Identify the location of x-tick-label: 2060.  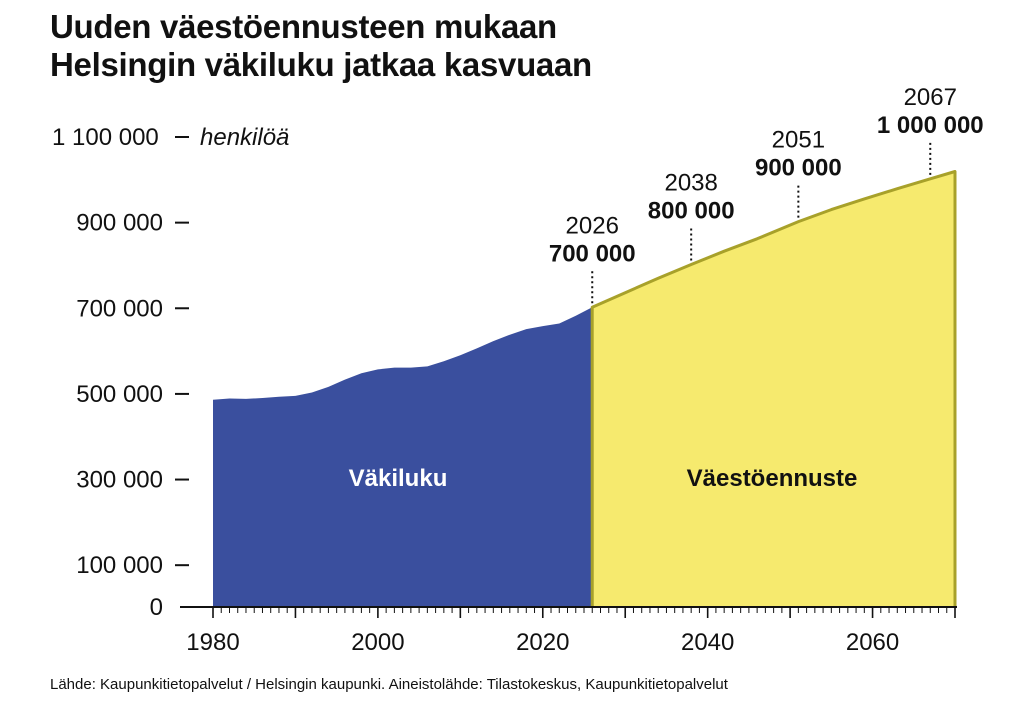
(872, 642).